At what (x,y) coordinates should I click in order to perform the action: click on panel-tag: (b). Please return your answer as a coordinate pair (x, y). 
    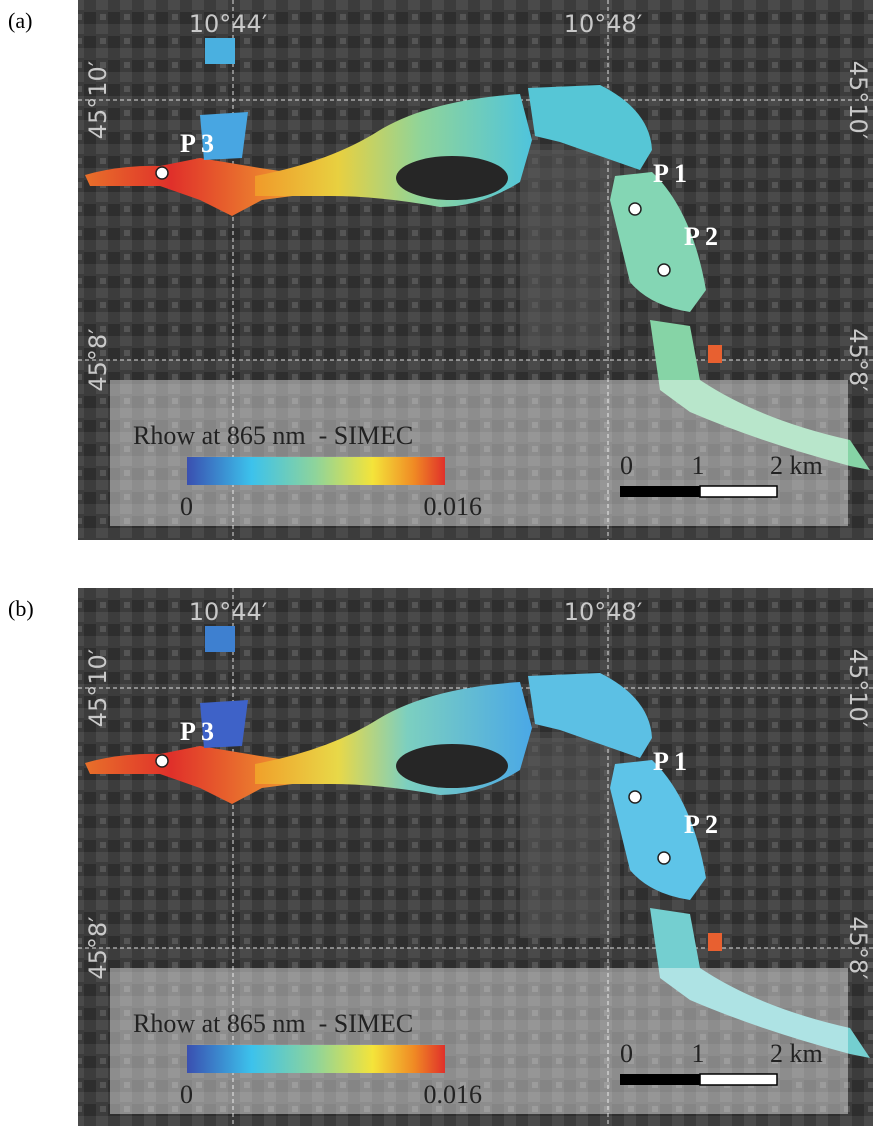
    Looking at the image, I should click on (21, 608).